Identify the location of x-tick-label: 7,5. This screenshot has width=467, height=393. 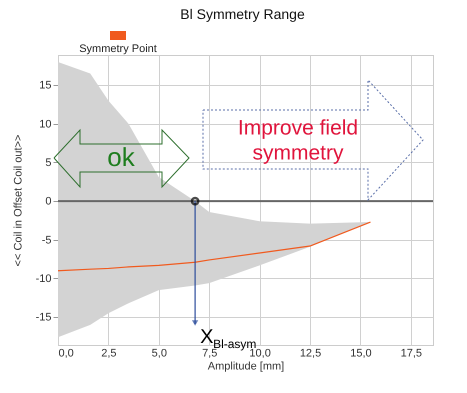
(210, 354).